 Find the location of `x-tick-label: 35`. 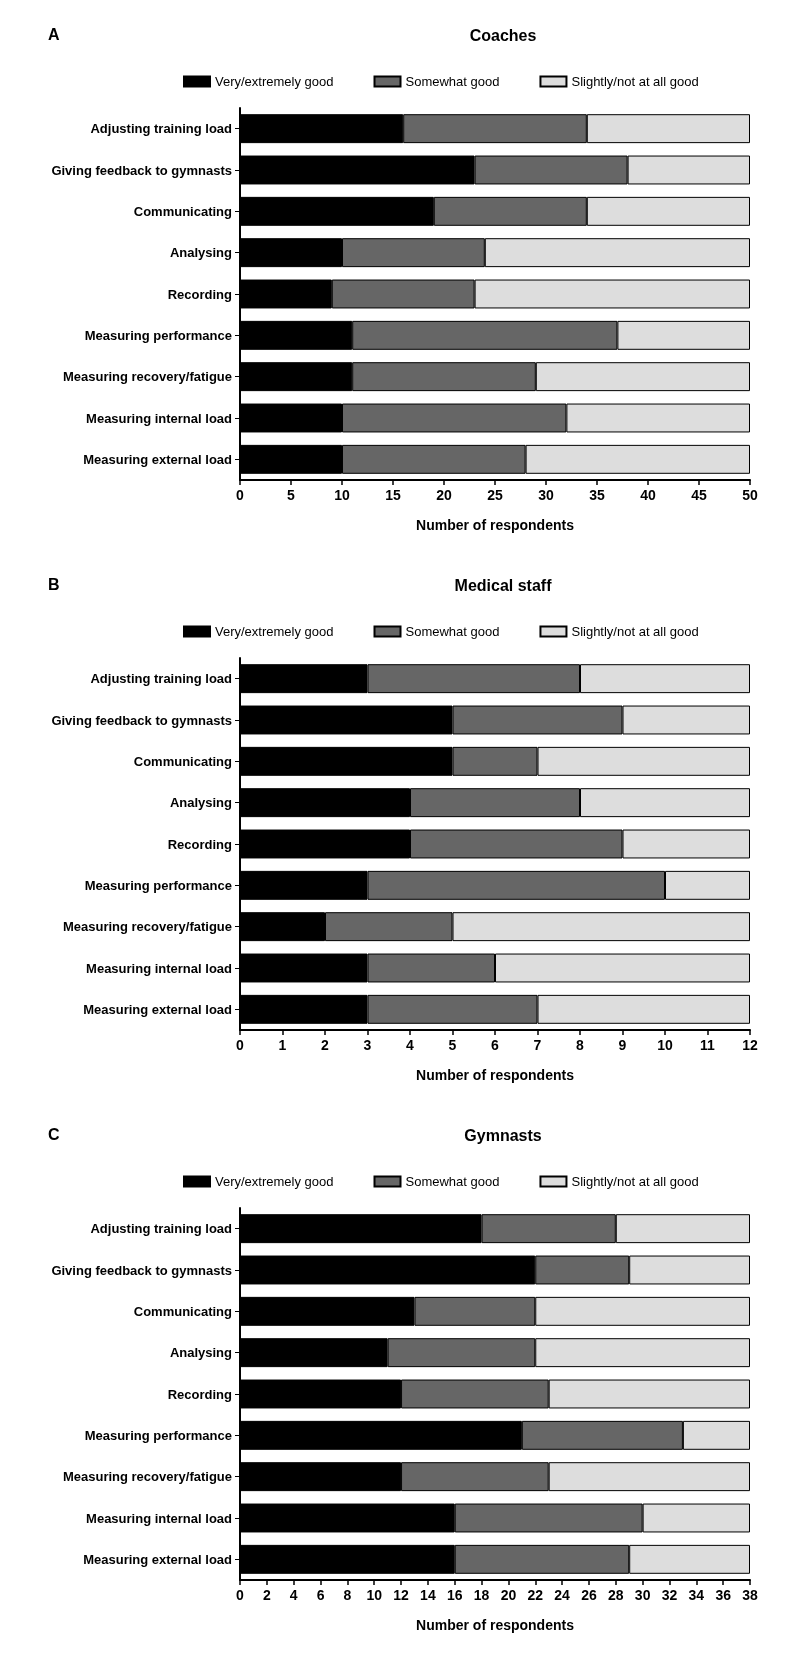

x-tick-label: 35 is located at coordinates (597, 495).